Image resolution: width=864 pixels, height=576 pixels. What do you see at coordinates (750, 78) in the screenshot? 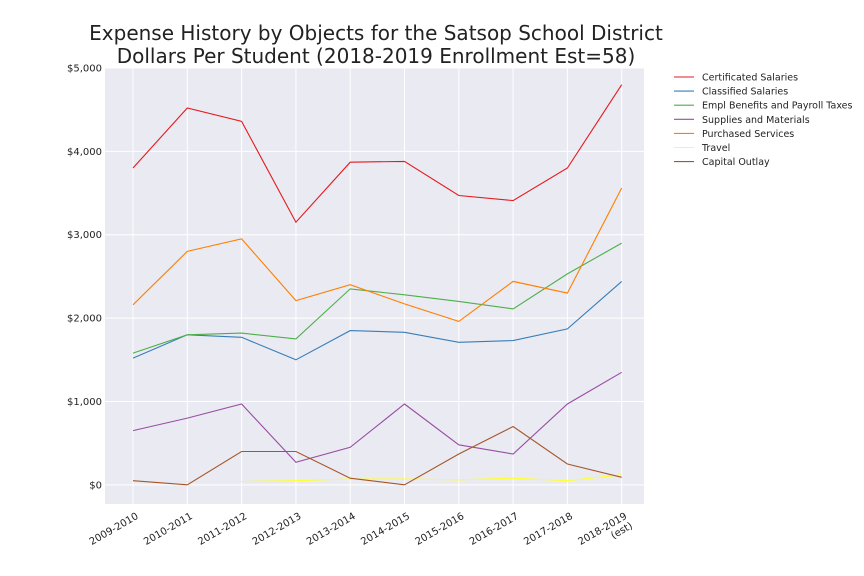
I see `legend-label: Certificated Salaries` at bounding box center [750, 78].